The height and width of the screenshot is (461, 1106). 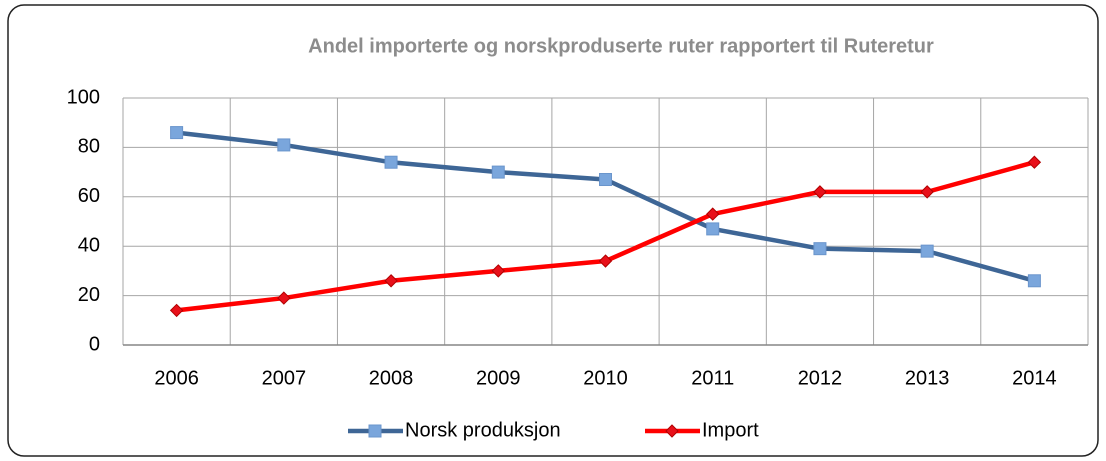 What do you see at coordinates (284, 378) in the screenshot?
I see `x-tick-label: 2007` at bounding box center [284, 378].